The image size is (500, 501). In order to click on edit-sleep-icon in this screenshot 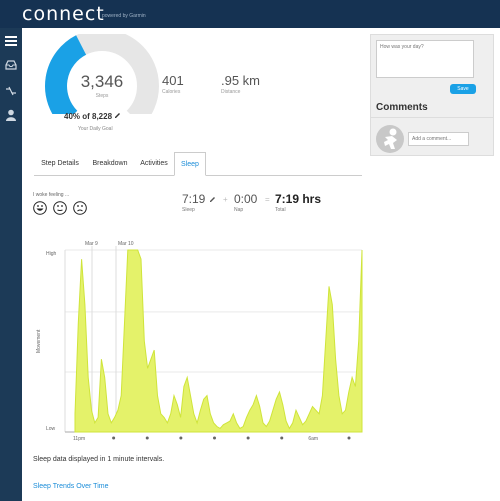, I will do `click(212, 199)`.